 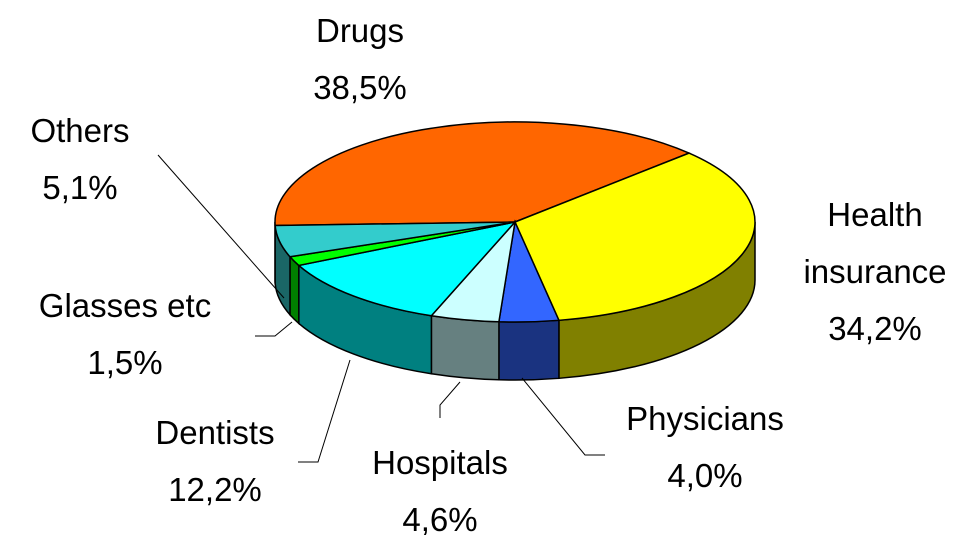 What do you see at coordinates (440, 462) in the screenshot?
I see `category-label: Hospitals` at bounding box center [440, 462].